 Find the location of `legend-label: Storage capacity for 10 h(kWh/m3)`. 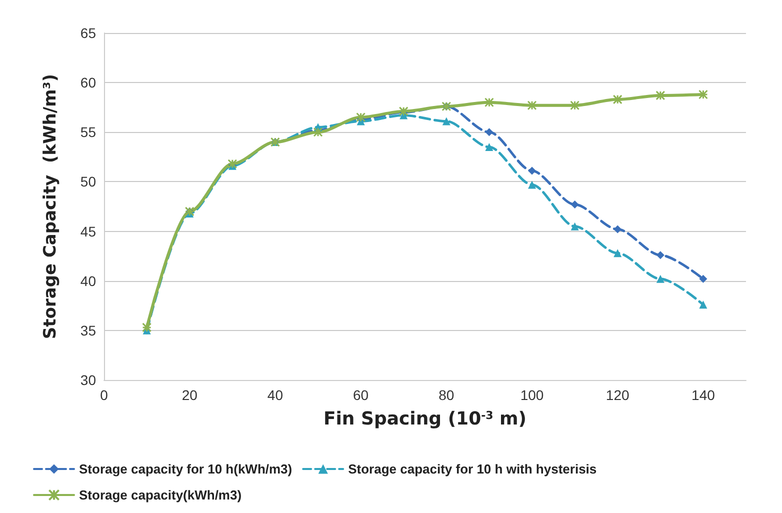

legend-label: Storage capacity for 10 h(kWh/m3) is located at coordinates (185, 469).